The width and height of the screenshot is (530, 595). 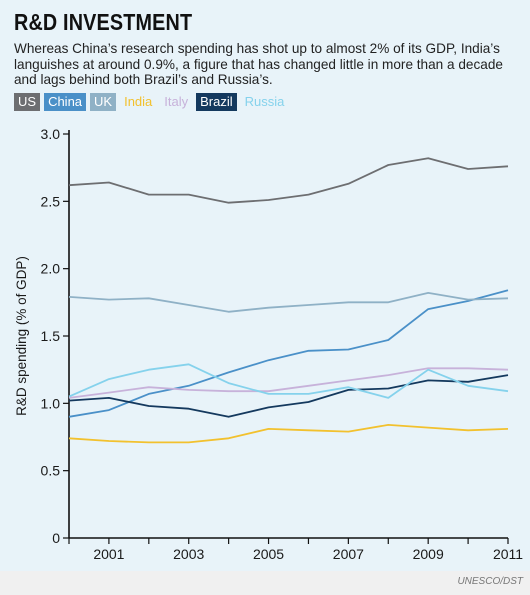 What do you see at coordinates (51, 201) in the screenshot?
I see `y-tick-label: 2.5` at bounding box center [51, 201].